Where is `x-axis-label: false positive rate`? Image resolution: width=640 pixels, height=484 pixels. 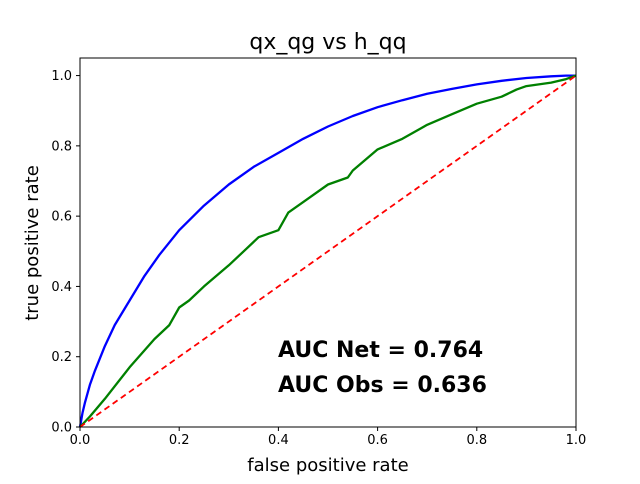 x-axis-label: false positive rate is located at coordinates (327, 465).